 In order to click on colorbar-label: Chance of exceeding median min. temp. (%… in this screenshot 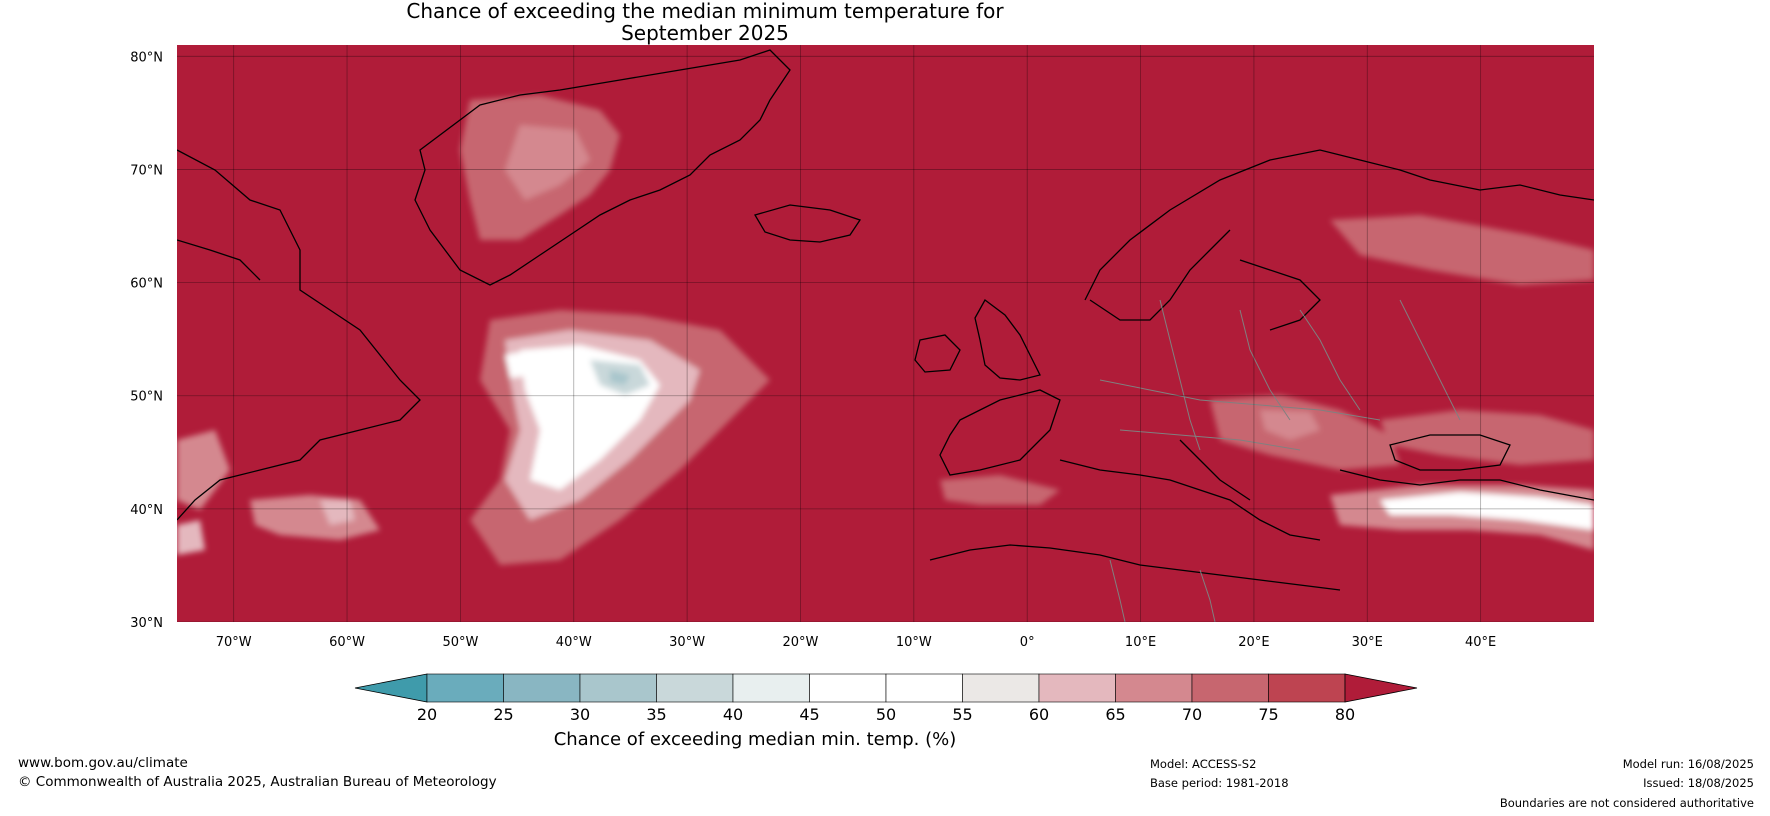, I will do `click(755, 739)`.